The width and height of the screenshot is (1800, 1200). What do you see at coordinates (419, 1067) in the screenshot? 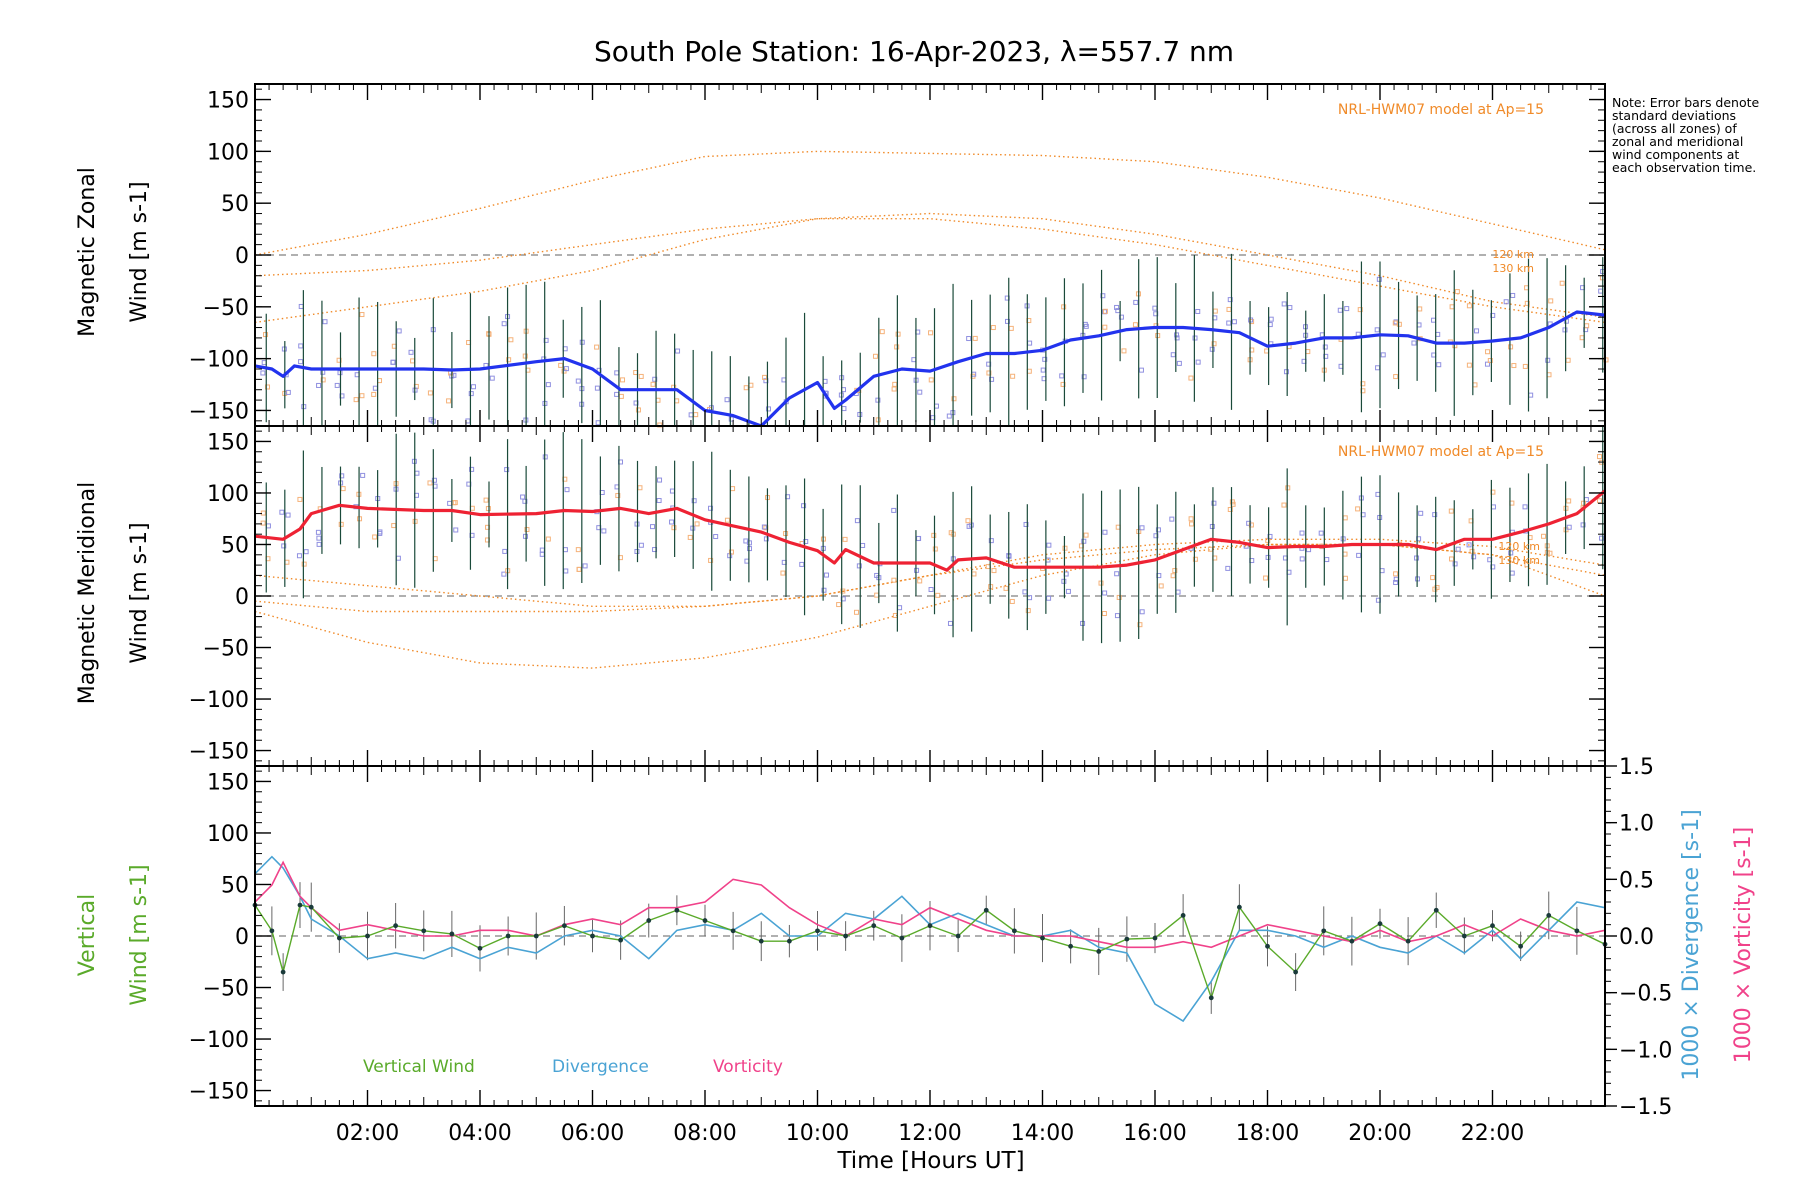
I see `legend-vertical-wind: Vertical Wind` at bounding box center [419, 1067].